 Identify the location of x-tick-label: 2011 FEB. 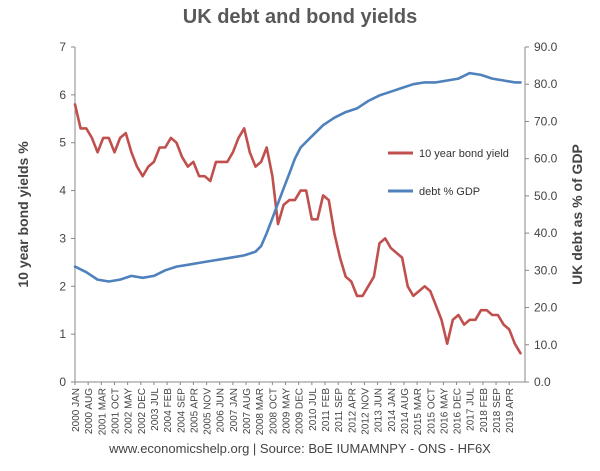
(326, 410).